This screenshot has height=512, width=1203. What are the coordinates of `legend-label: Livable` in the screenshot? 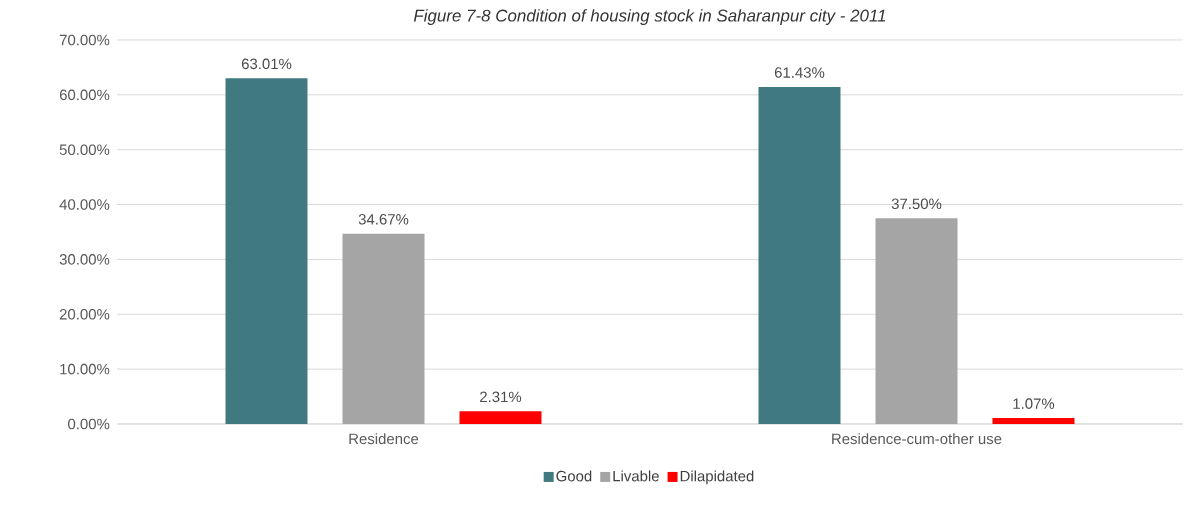 It's located at (636, 476).